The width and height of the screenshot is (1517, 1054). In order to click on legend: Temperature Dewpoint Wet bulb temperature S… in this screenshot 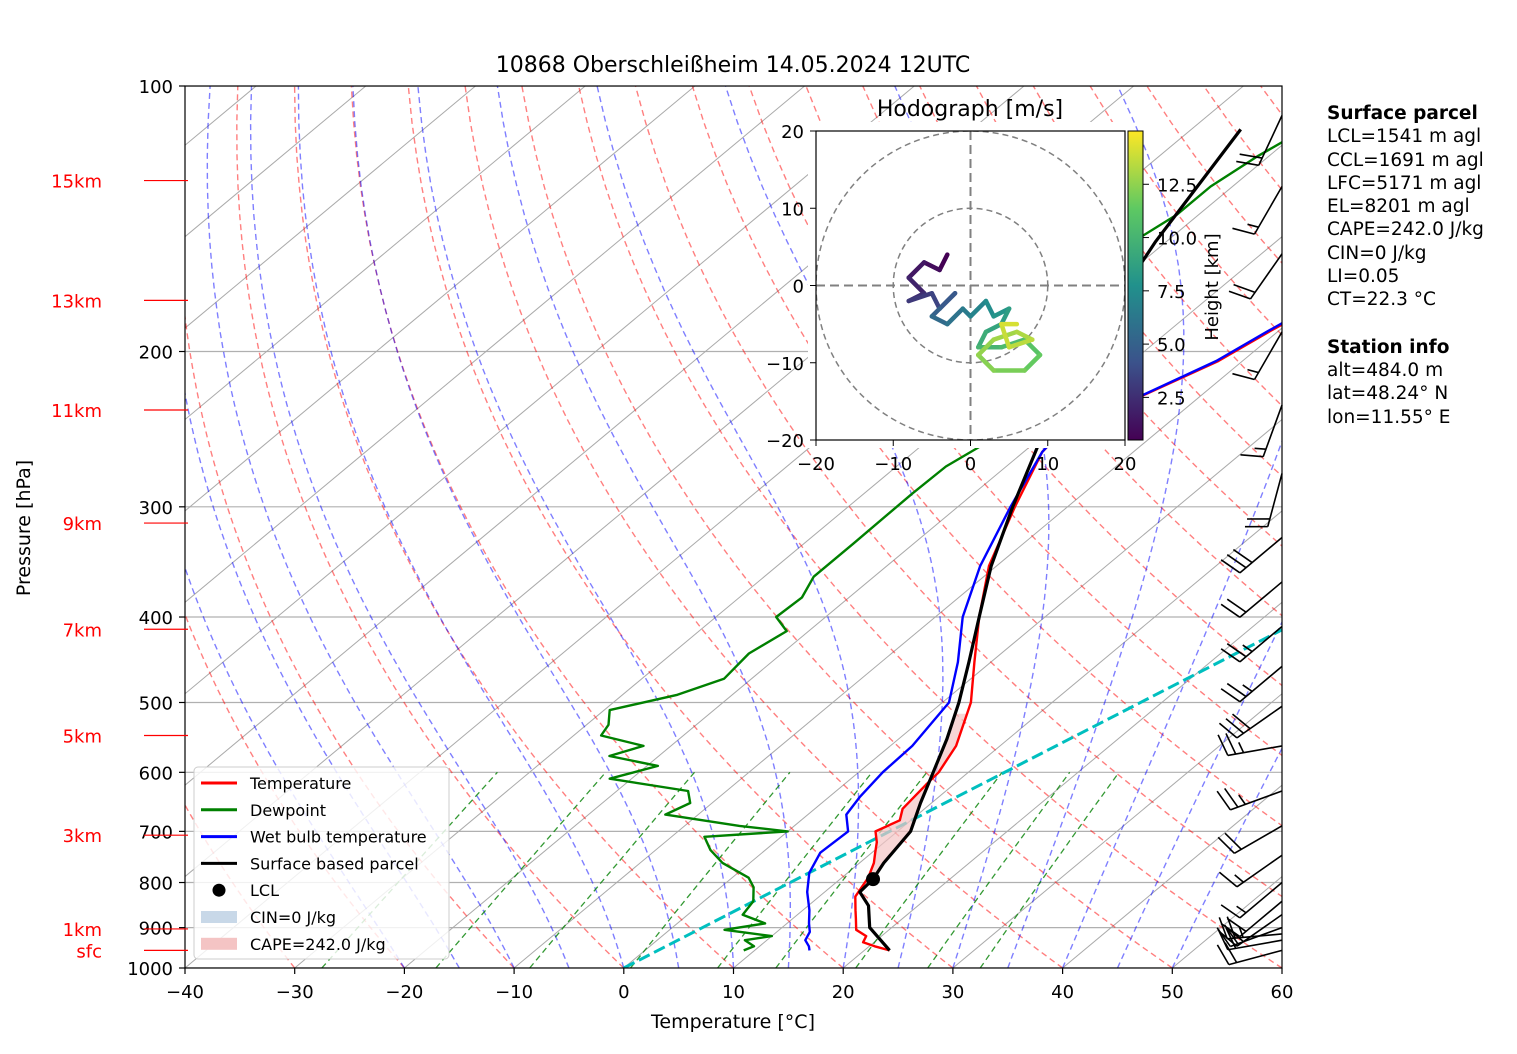, I will do `click(321, 863)`.